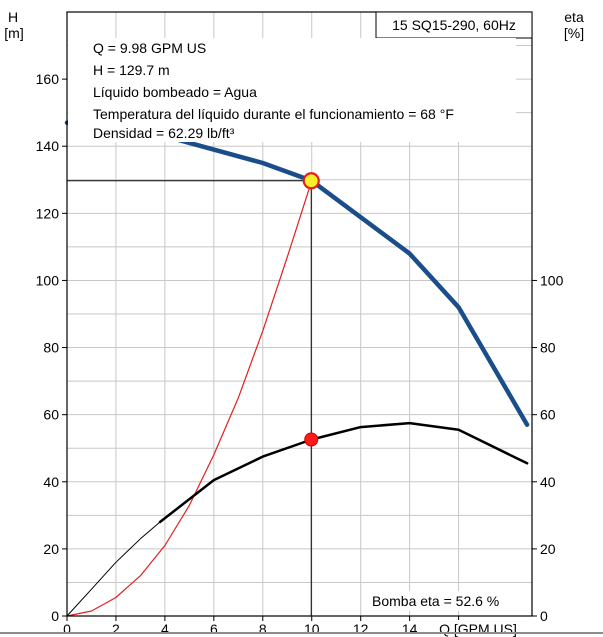  Describe the element at coordinates (55, 616) in the screenshot. I see `y-left-tick-label: 0` at that location.